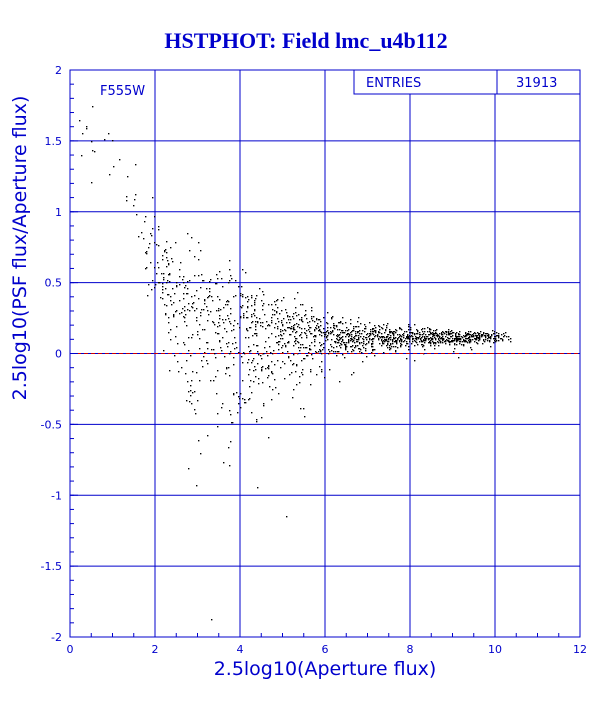 This screenshot has height=709, width=612. I want to click on y-tick-label: 1.5, so click(54, 141).